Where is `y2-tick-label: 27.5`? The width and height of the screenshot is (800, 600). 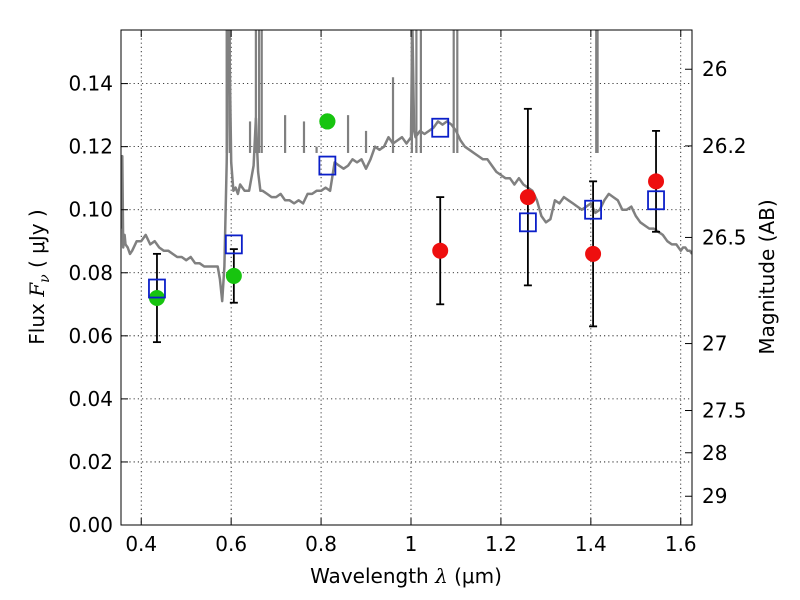 y2-tick-label: 27.5 is located at coordinates (724, 411).